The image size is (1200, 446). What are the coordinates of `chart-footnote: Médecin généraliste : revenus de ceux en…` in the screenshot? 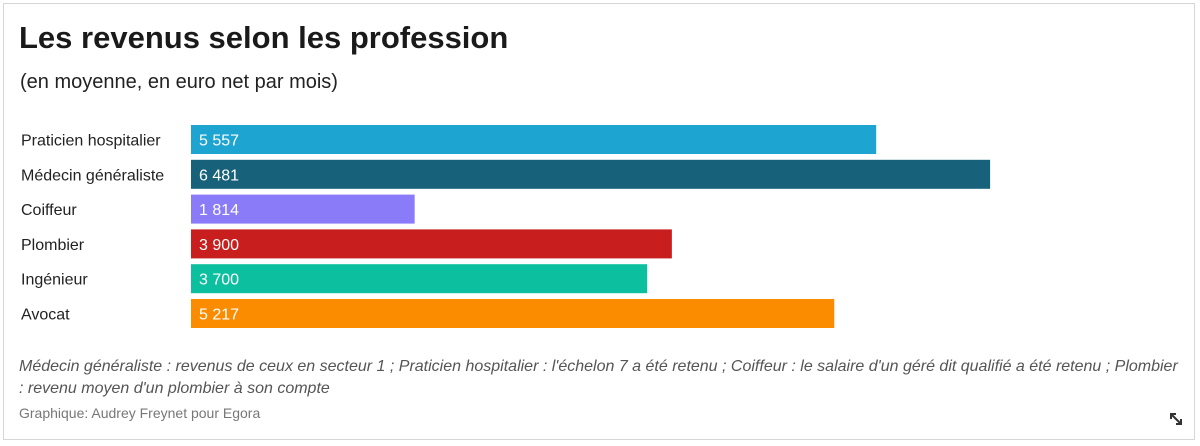 It's located at (598, 377).